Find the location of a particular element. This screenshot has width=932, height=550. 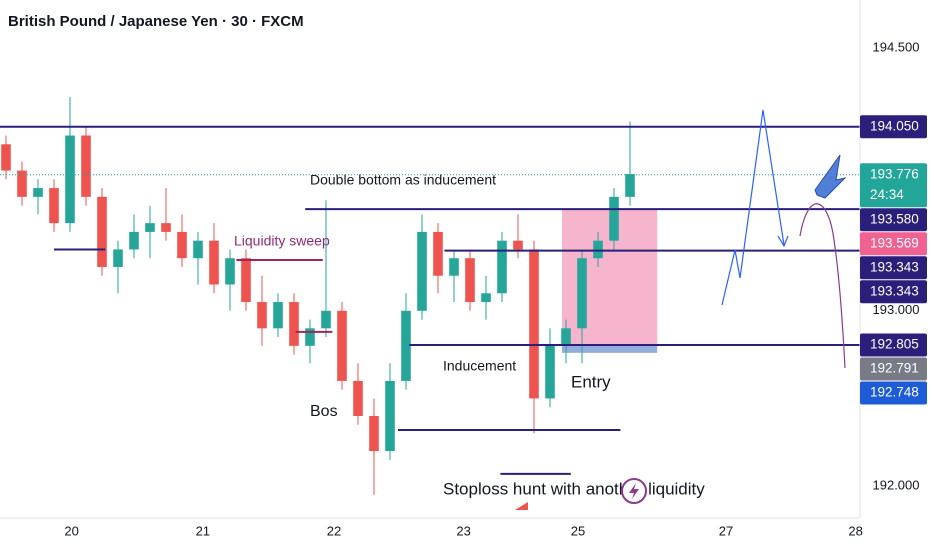

x-tick-label: 27 is located at coordinates (726, 530).